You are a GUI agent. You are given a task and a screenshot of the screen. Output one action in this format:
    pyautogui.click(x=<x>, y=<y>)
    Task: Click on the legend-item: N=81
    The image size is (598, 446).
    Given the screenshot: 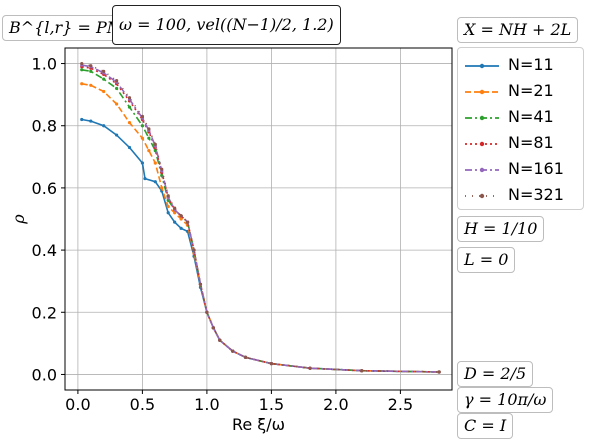 What is the action you would take?
    pyautogui.click(x=520, y=144)
    